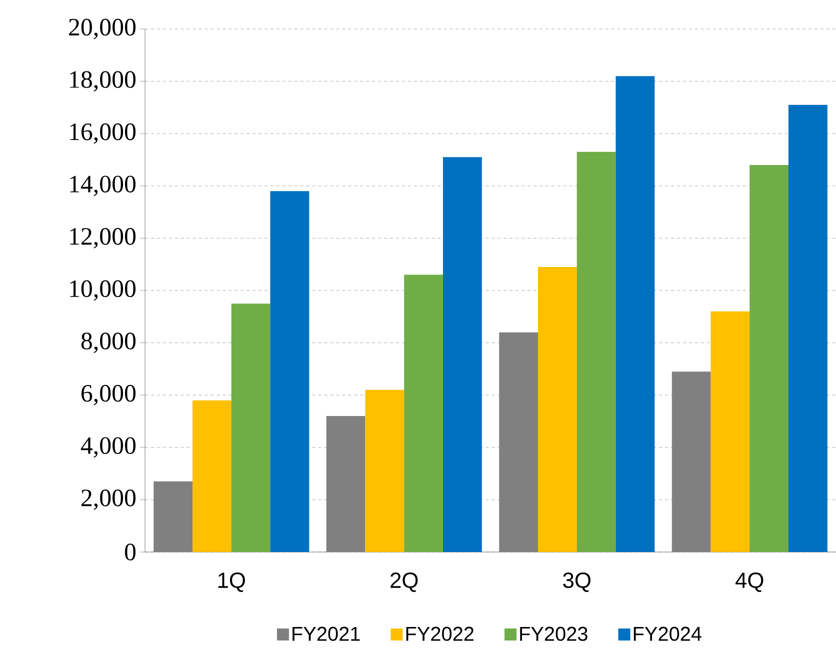 Image resolution: width=836 pixels, height=660 pixels. What do you see at coordinates (102, 29) in the screenshot?
I see `y-tick-label: 20,000` at bounding box center [102, 29].